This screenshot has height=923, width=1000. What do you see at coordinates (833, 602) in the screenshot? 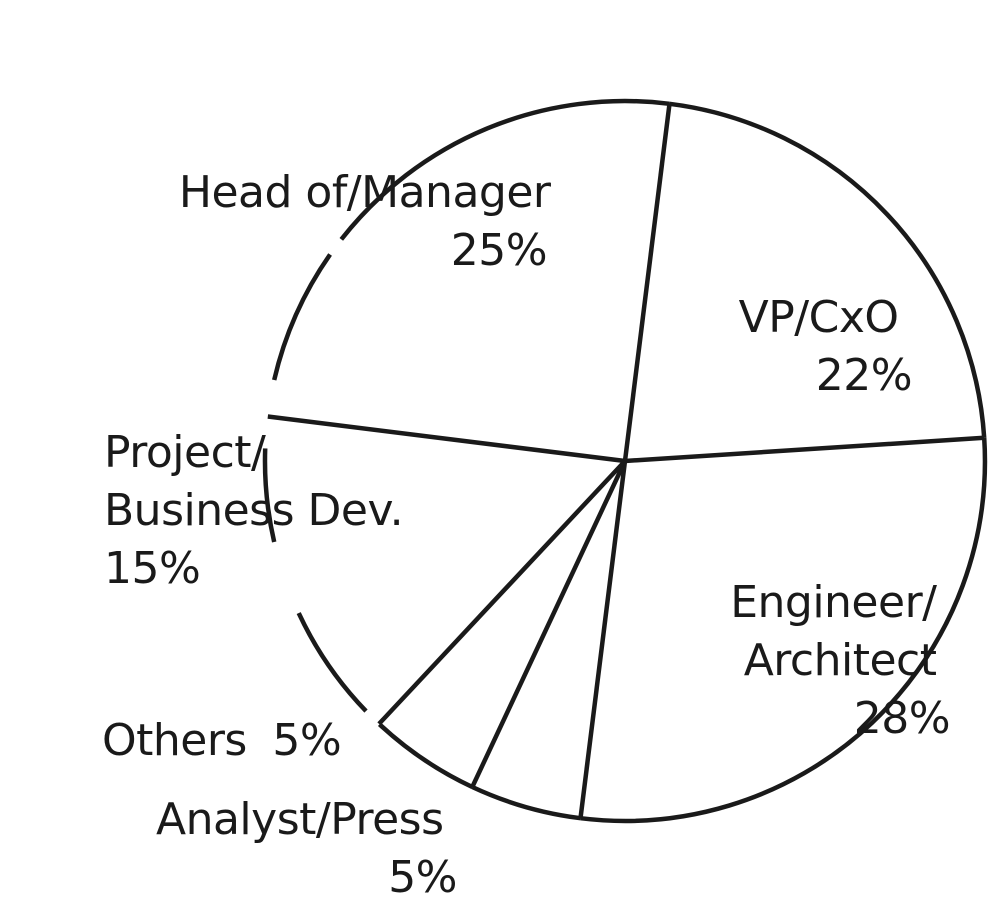
I see `slice-name-line1-engineer-architect: Engineer/` at bounding box center [833, 602].